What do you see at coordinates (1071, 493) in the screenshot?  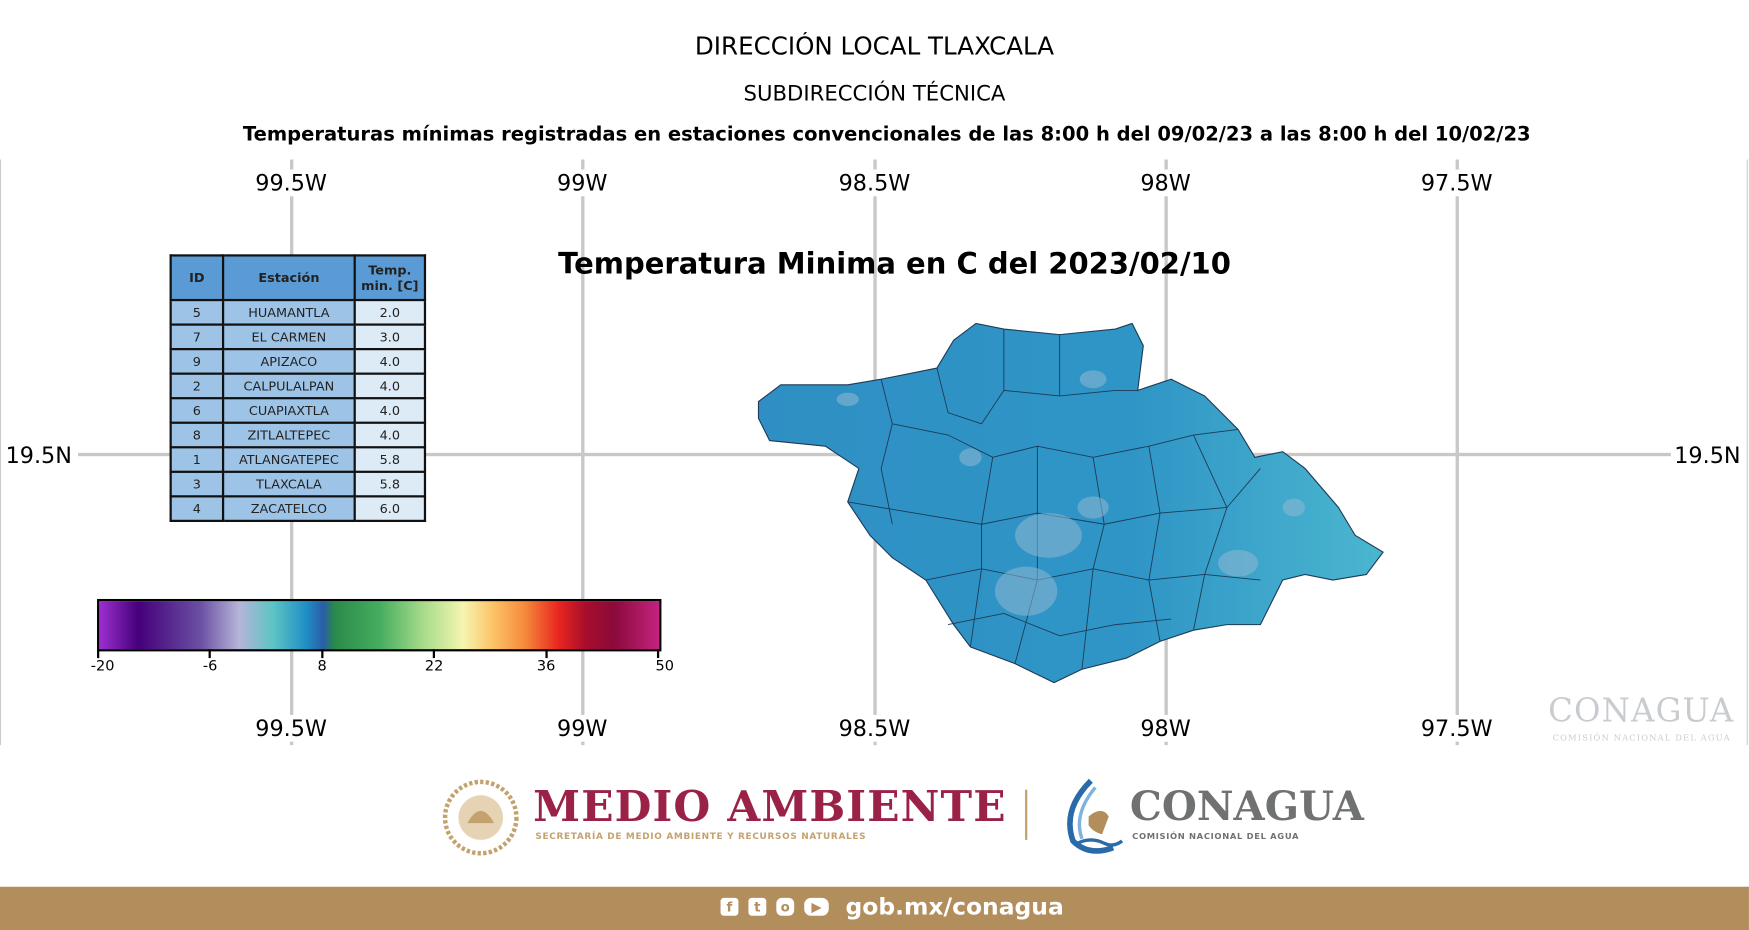 I see `urban-areas` at bounding box center [1071, 493].